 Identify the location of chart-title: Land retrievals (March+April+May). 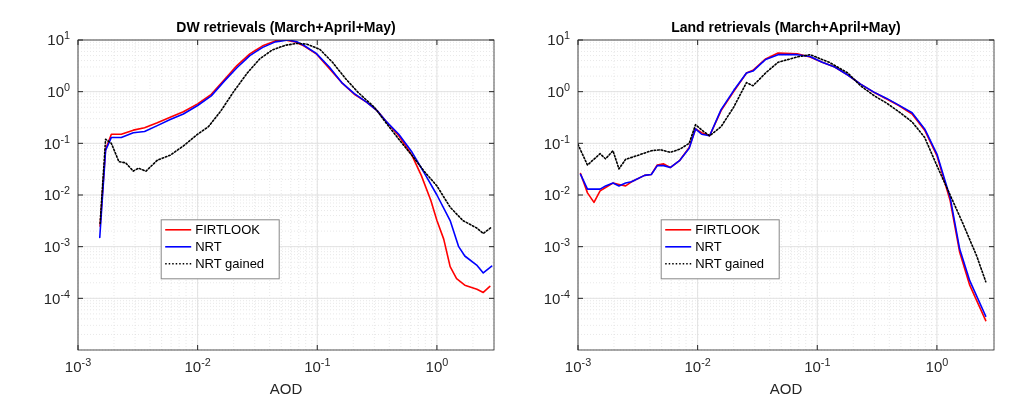
(786, 27).